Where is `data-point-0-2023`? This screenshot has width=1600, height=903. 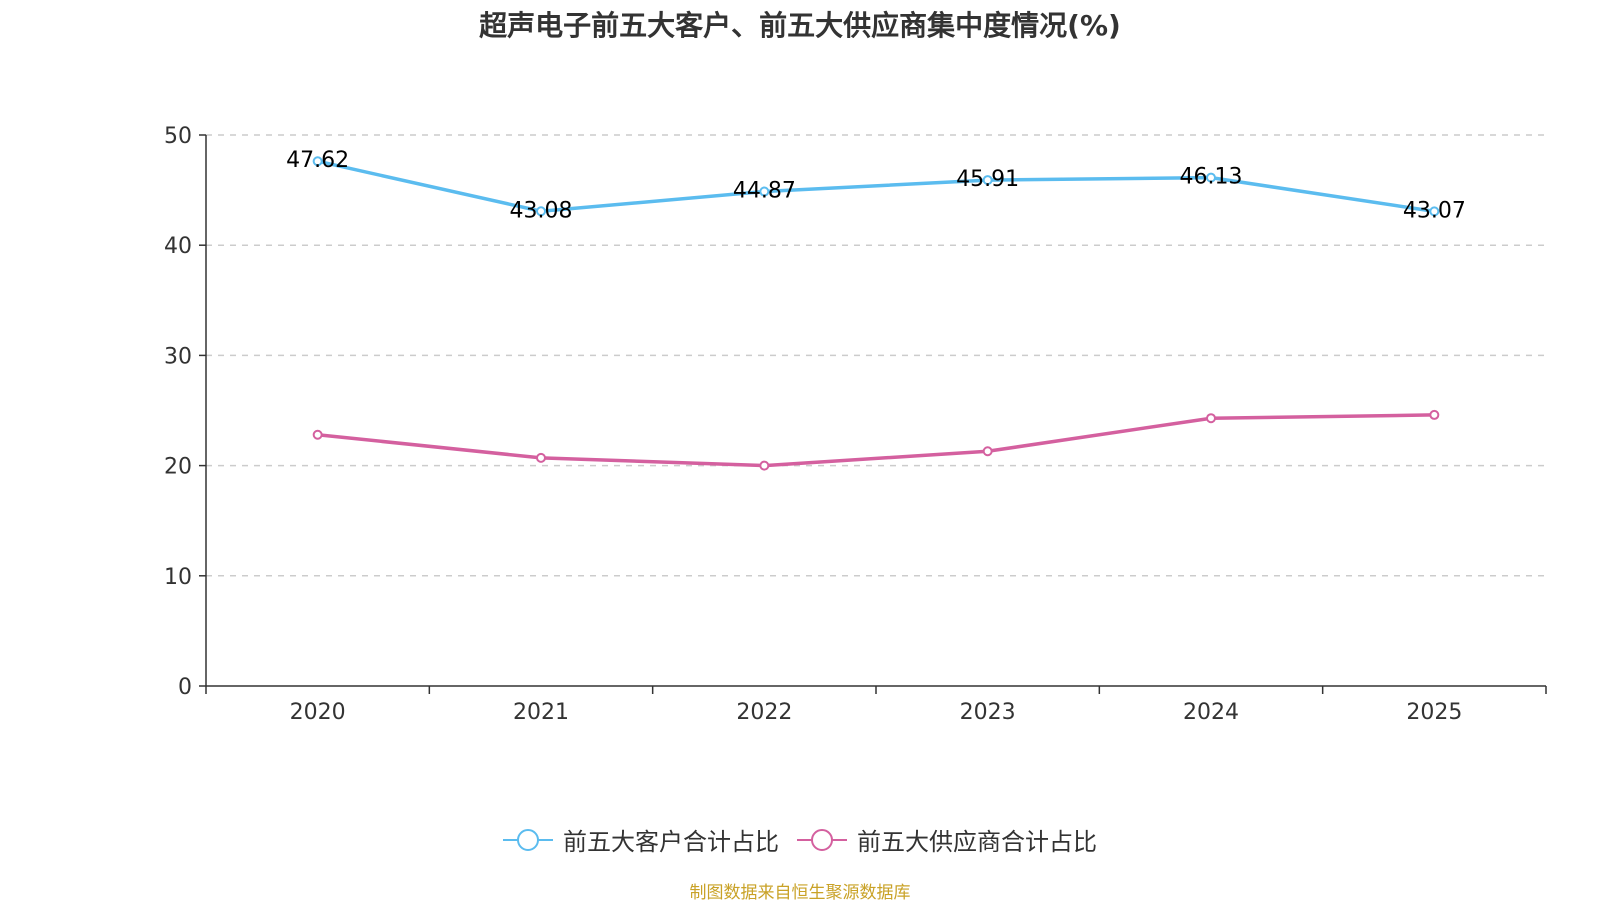
data-point-0-2023 is located at coordinates (987, 180).